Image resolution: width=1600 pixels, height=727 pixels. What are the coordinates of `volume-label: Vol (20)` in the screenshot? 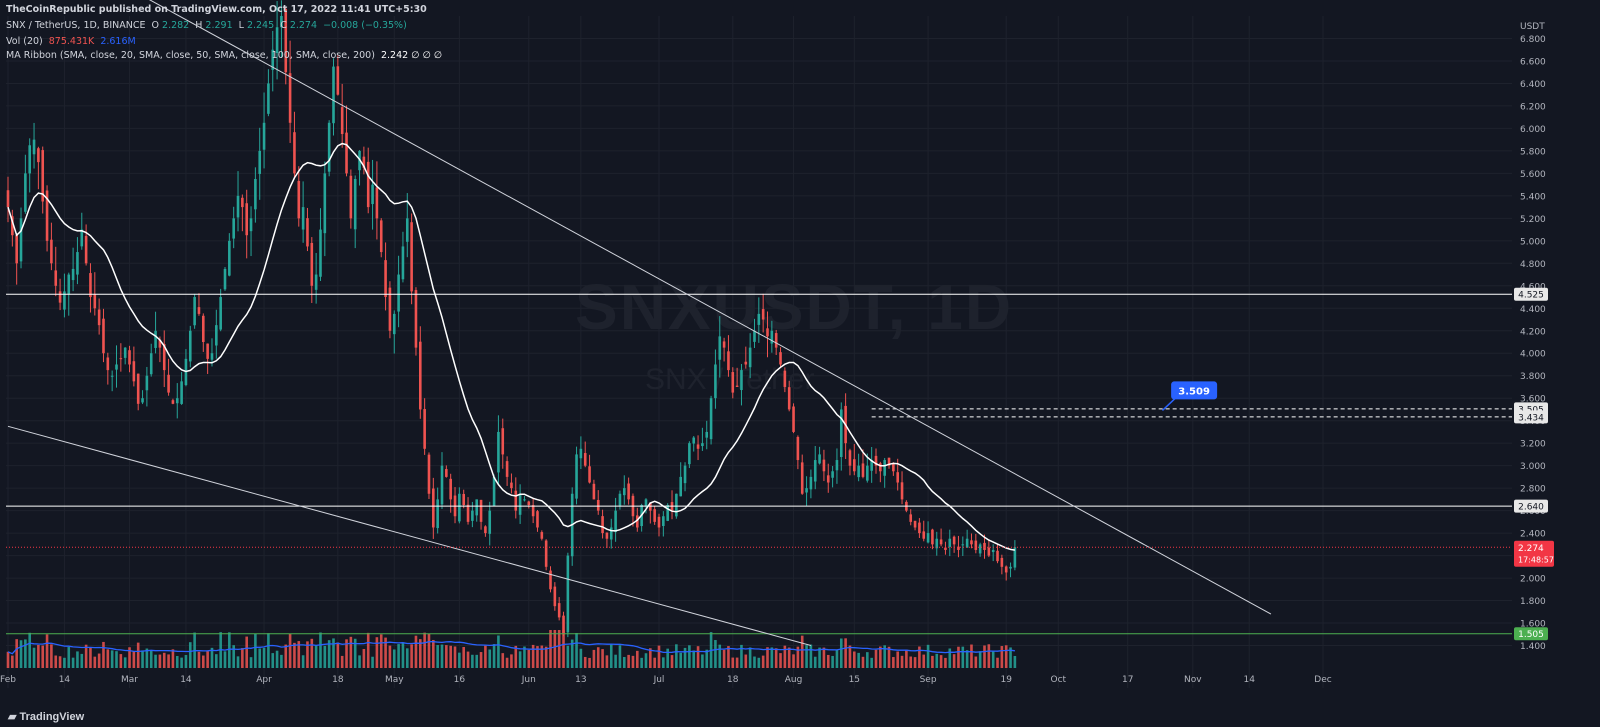 It's located at (24, 41).